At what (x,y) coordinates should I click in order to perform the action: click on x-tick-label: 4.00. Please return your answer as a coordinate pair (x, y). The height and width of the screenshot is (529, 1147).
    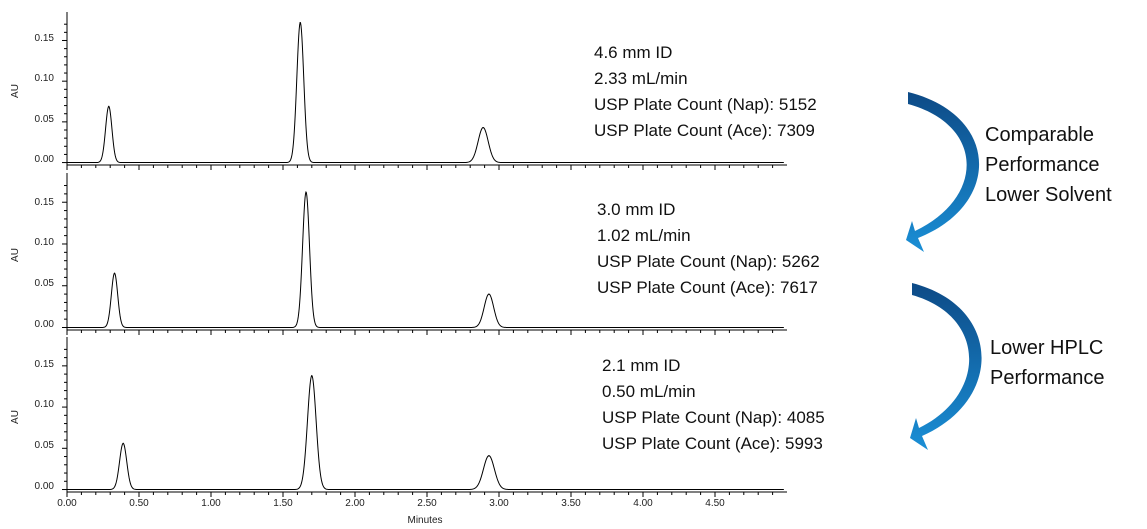
    Looking at the image, I should click on (643, 503).